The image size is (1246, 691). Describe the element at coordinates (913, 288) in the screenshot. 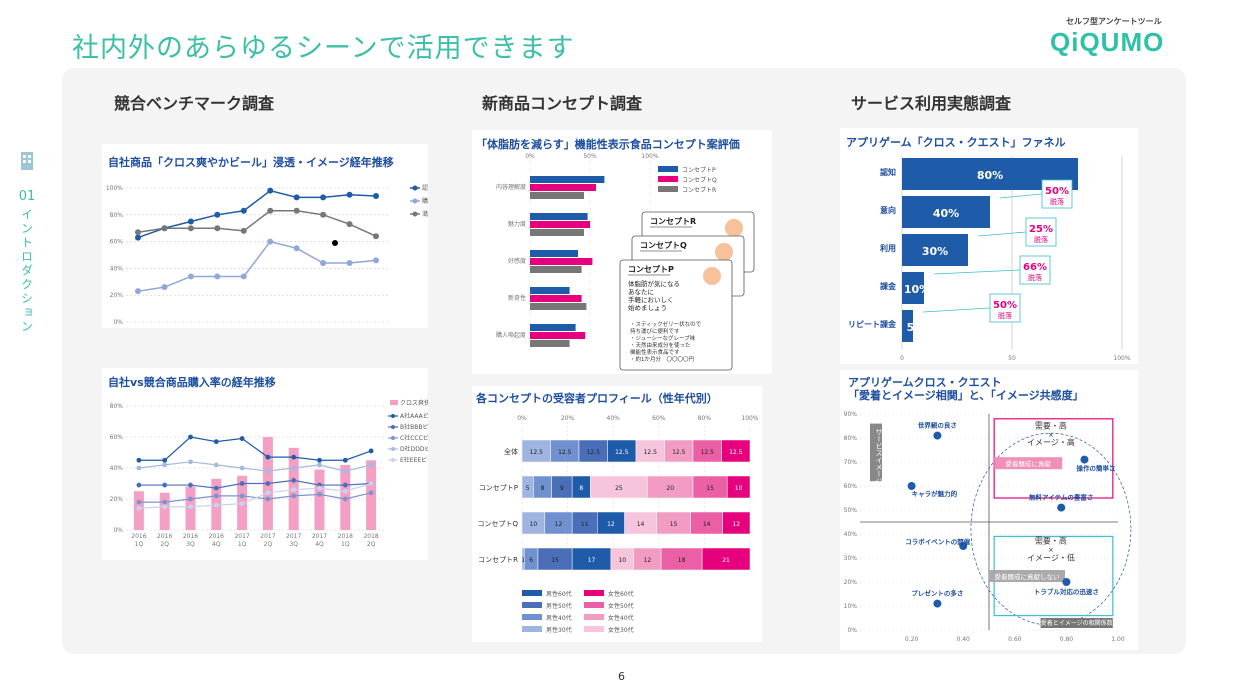

I see `funnel-bar` at that location.